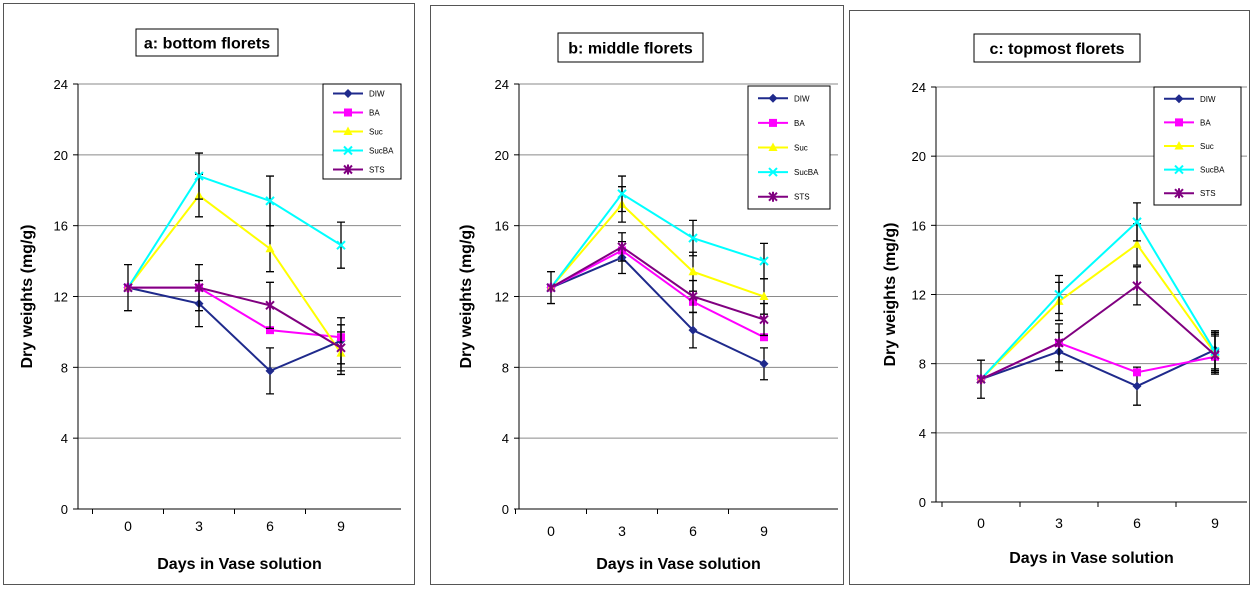 Image resolution: width=1253 pixels, height=589 pixels. Describe the element at coordinates (502, 155) in the screenshot. I see `y-tick-label-b: 20` at that location.